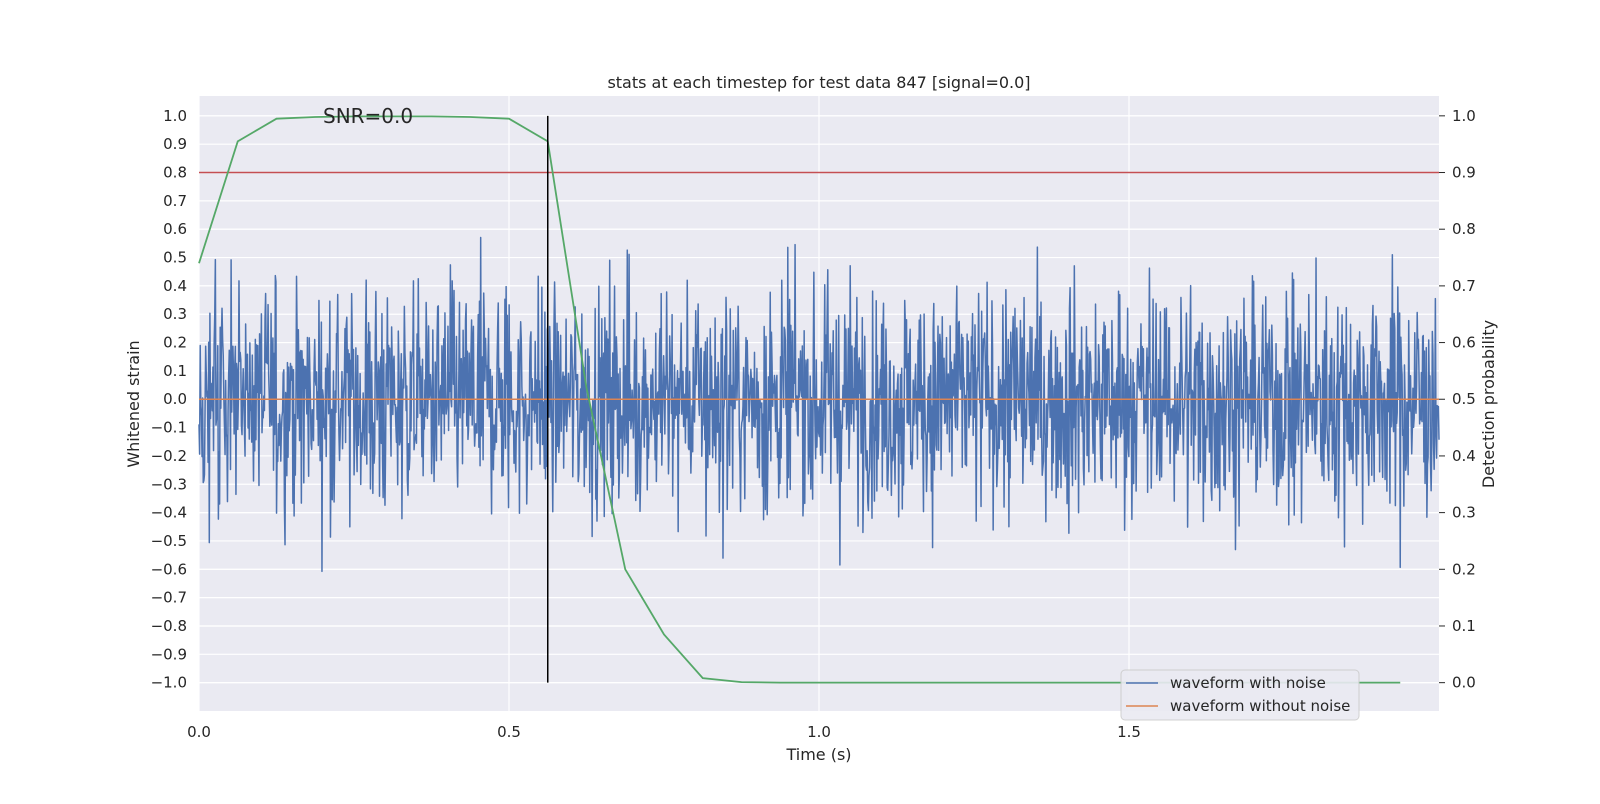  What do you see at coordinates (1464, 173) in the screenshot?
I see `y-right-tick-label: 0.9` at bounding box center [1464, 173].